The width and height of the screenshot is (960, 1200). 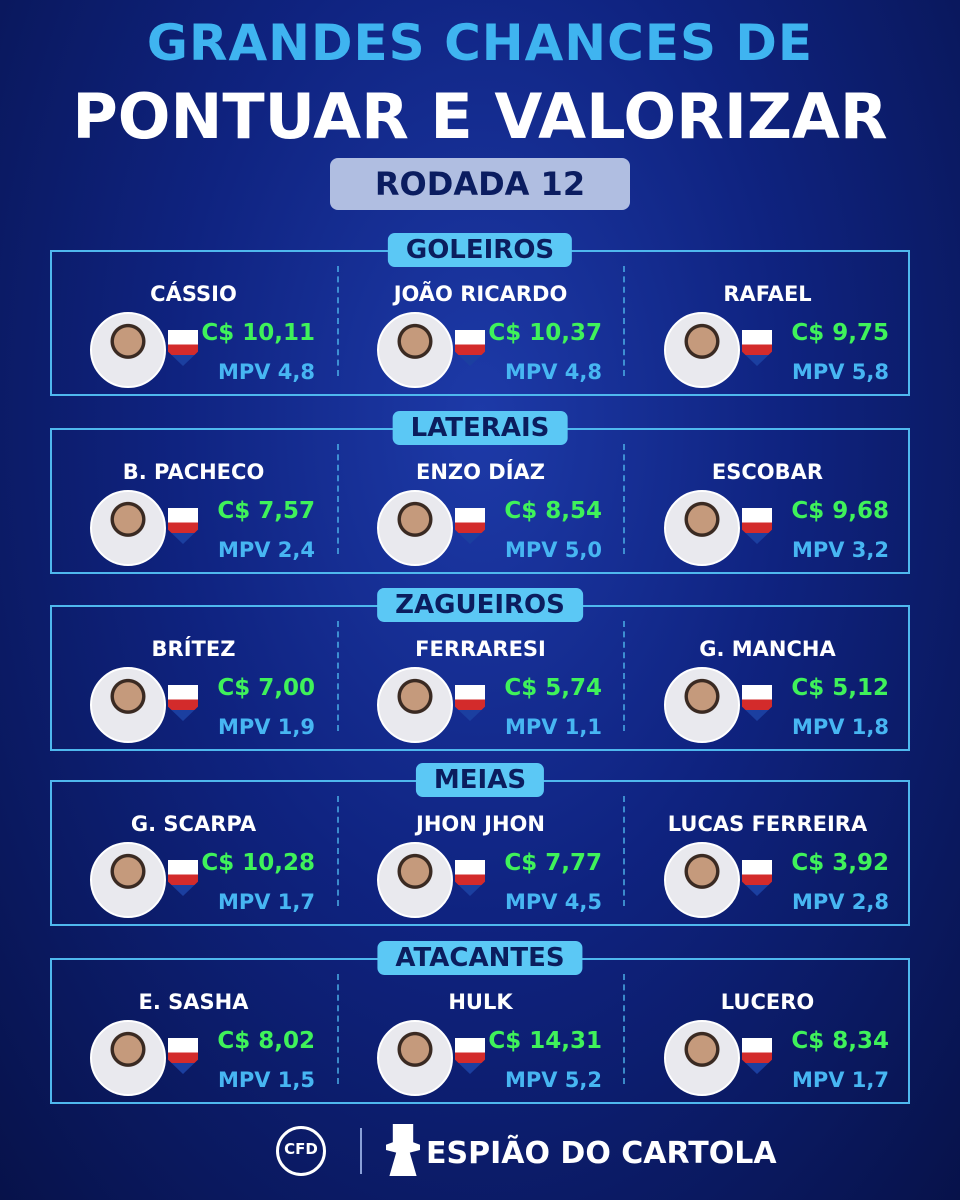 What do you see at coordinates (258, 863) in the screenshot?
I see `player-price: C$ 10,28` at bounding box center [258, 863].